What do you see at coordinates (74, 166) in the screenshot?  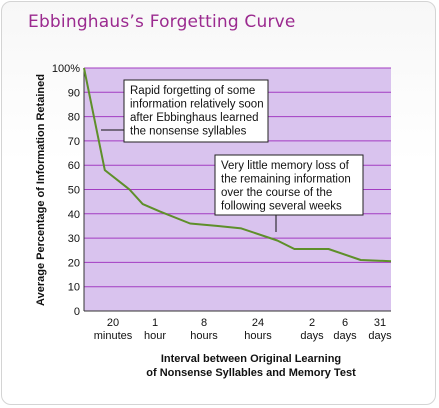 I see `y-tick-label: 60` at bounding box center [74, 166].